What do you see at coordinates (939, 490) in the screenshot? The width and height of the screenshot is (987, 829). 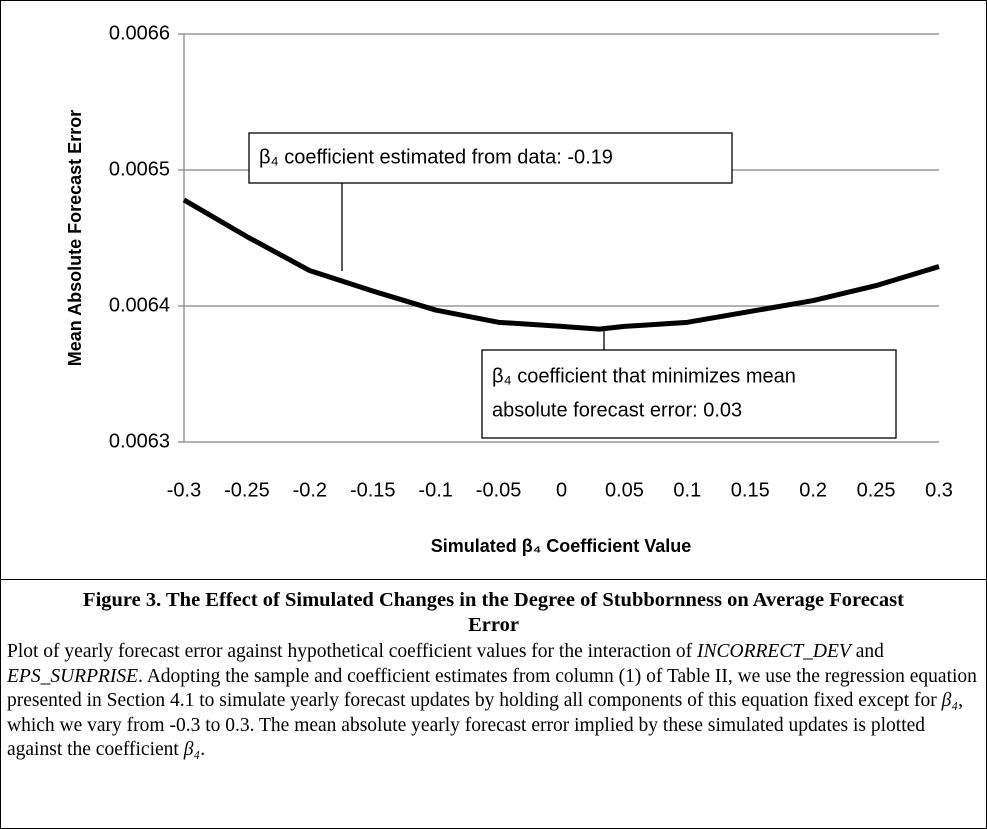 I see `x-tick-label: 0.3` at bounding box center [939, 490].